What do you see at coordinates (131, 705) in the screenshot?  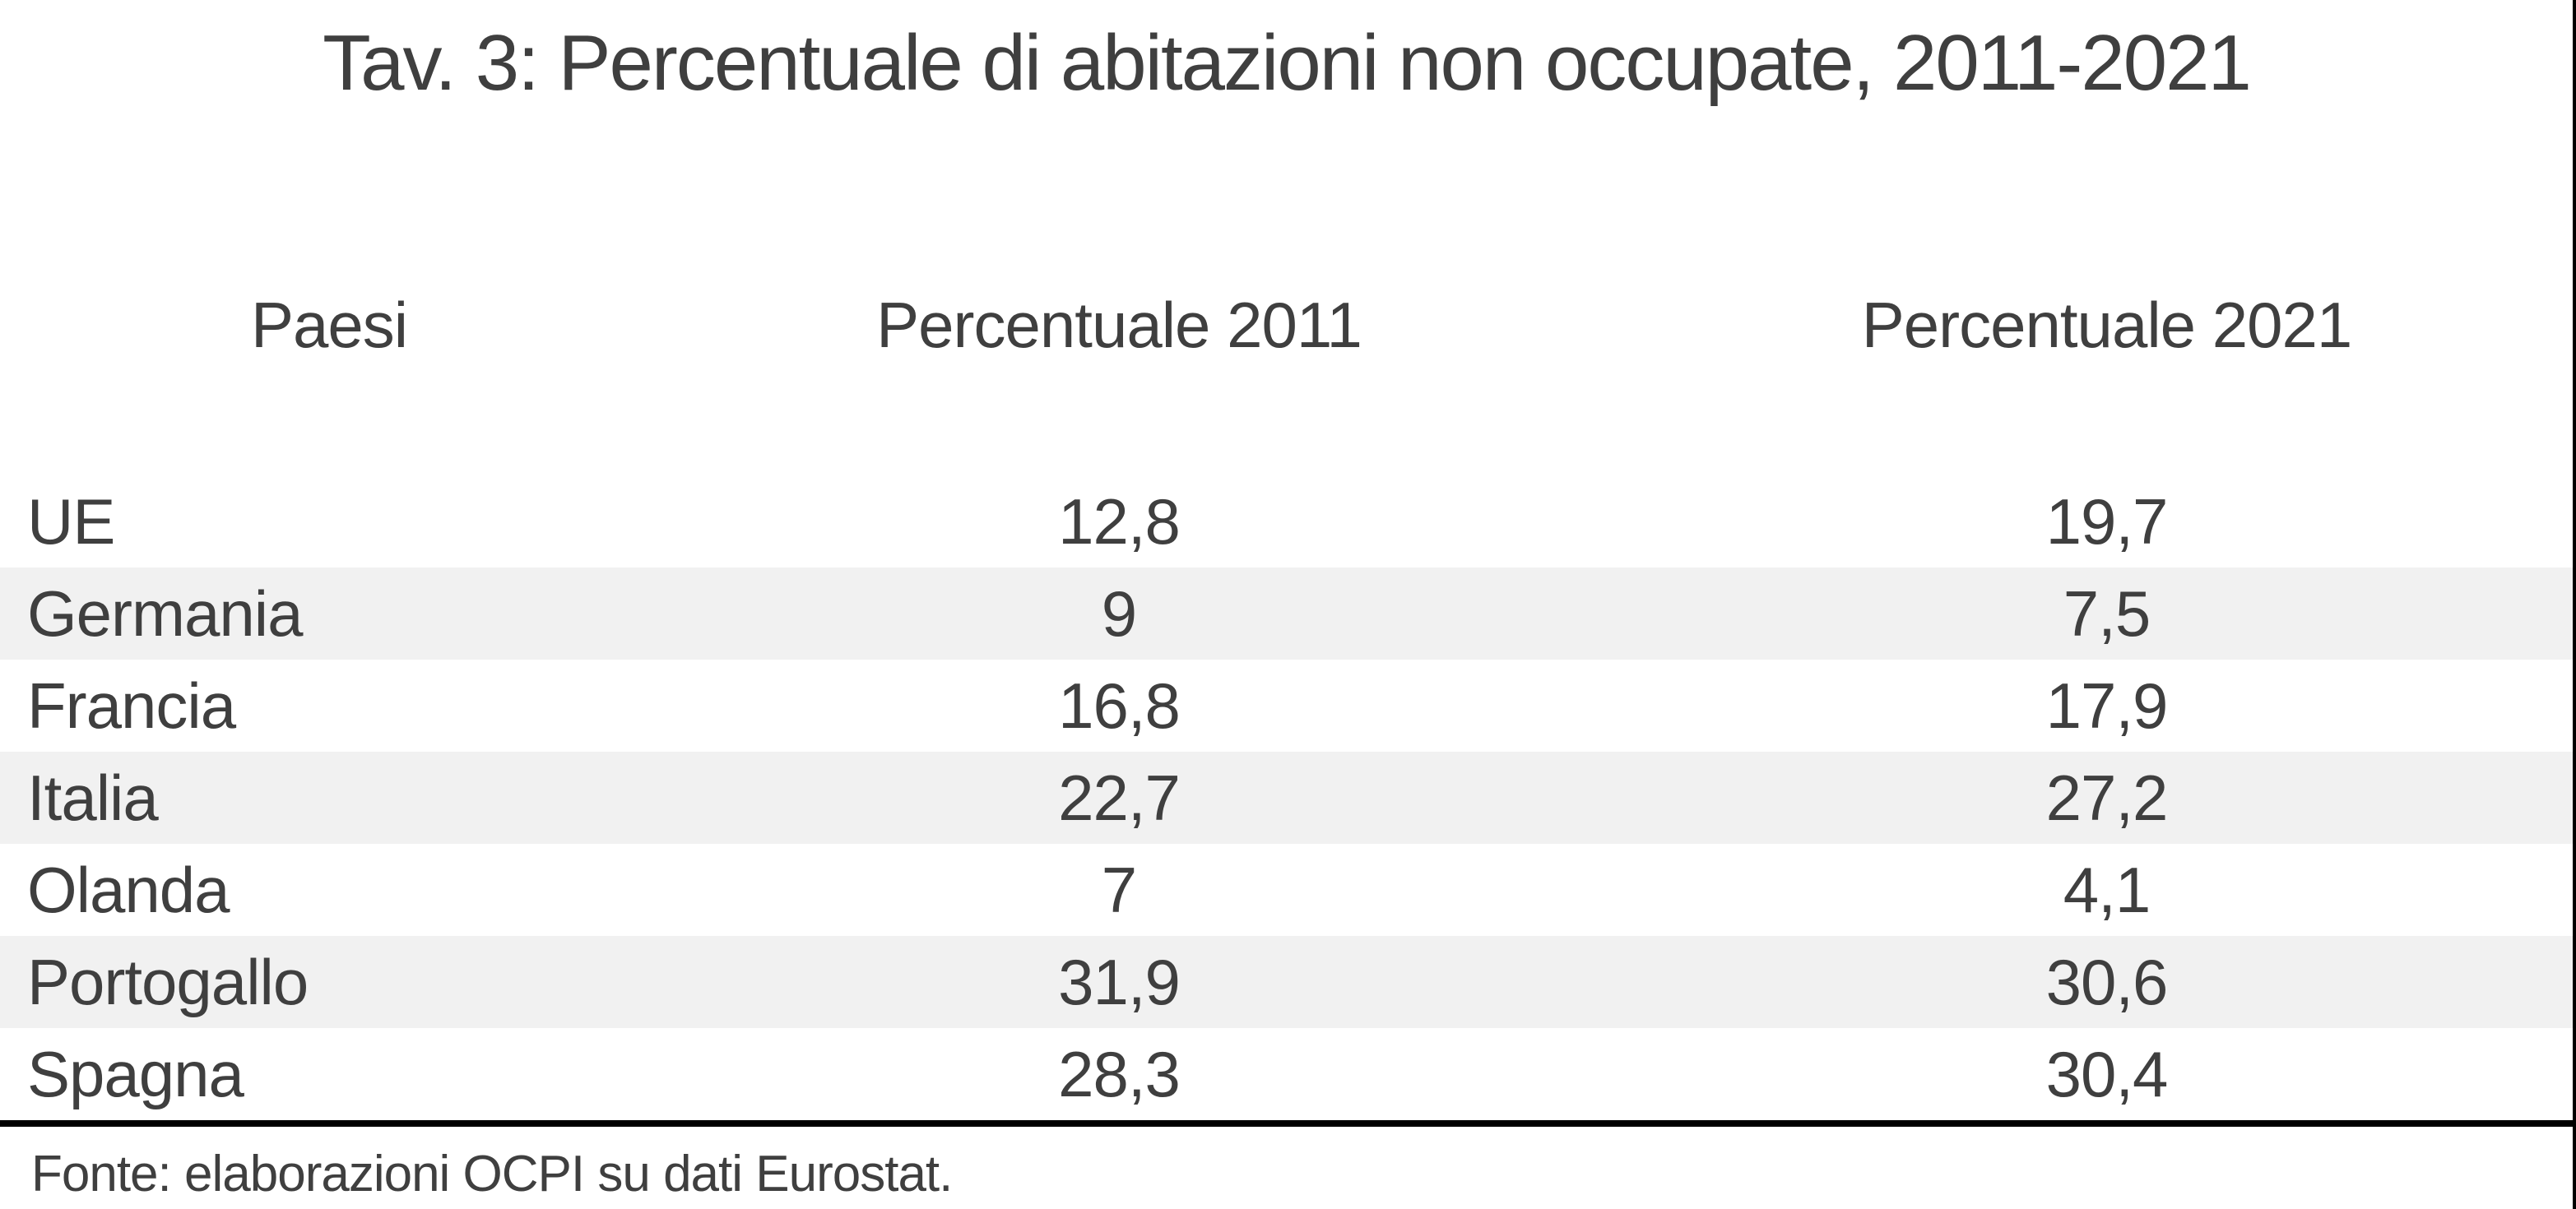 I see `country-cell: Francia` at bounding box center [131, 705].